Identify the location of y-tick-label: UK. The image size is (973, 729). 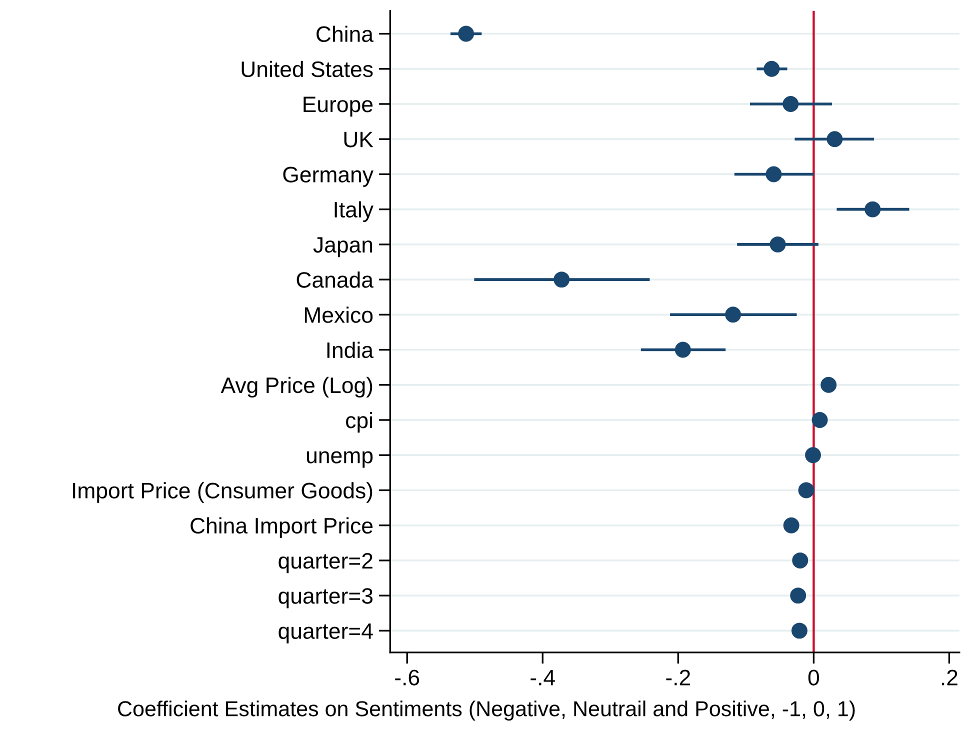
(359, 140).